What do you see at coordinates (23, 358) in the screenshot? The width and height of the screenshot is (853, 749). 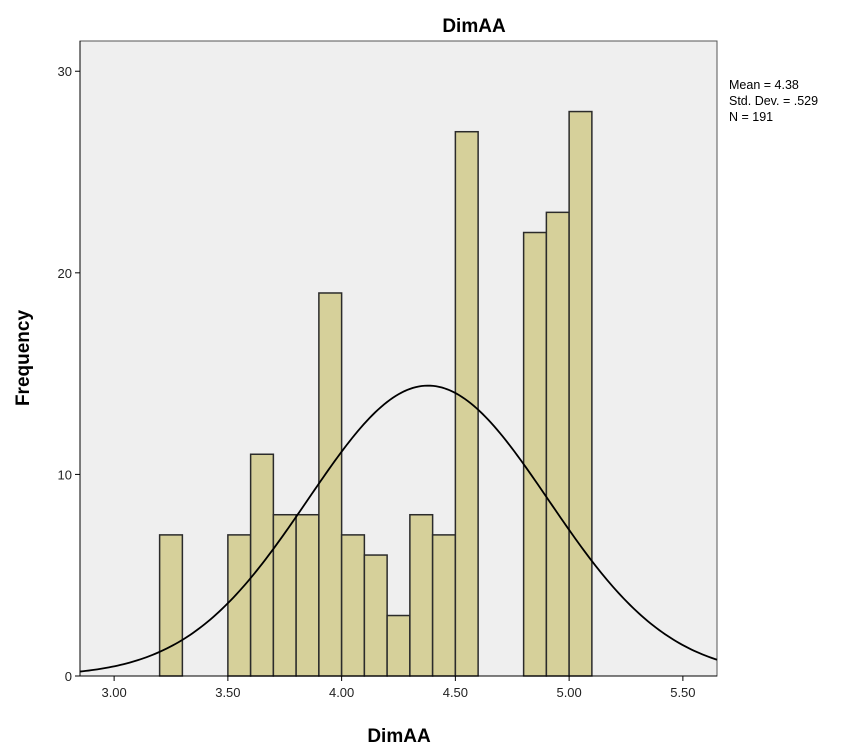 I see `y-axis-label: Frequency` at bounding box center [23, 358].